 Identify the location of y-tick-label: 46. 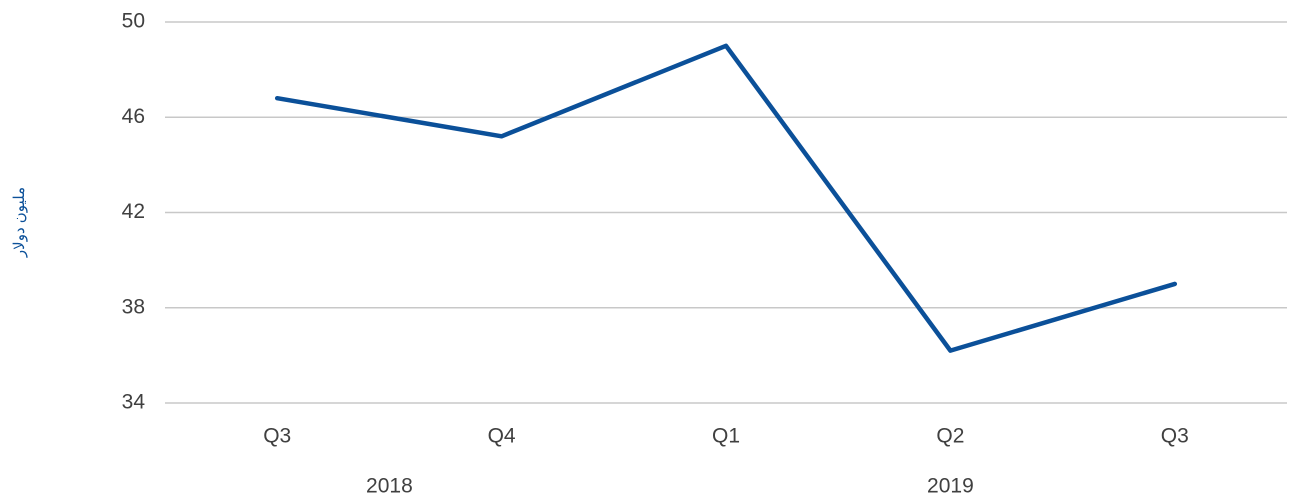
(133, 116).